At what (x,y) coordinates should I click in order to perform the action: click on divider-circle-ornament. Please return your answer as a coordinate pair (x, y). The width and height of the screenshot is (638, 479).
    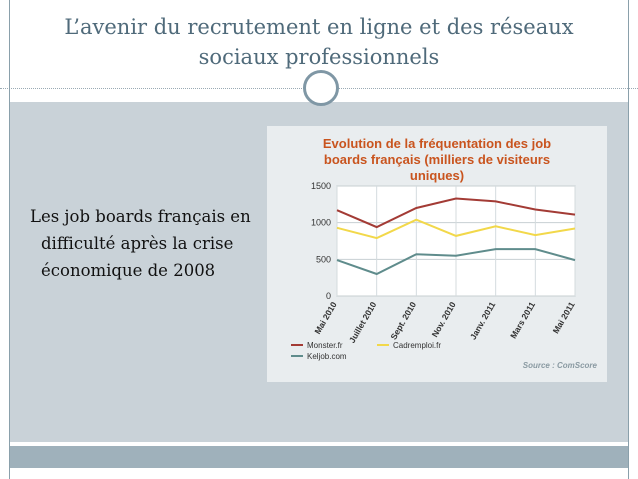
    Looking at the image, I should click on (321, 88).